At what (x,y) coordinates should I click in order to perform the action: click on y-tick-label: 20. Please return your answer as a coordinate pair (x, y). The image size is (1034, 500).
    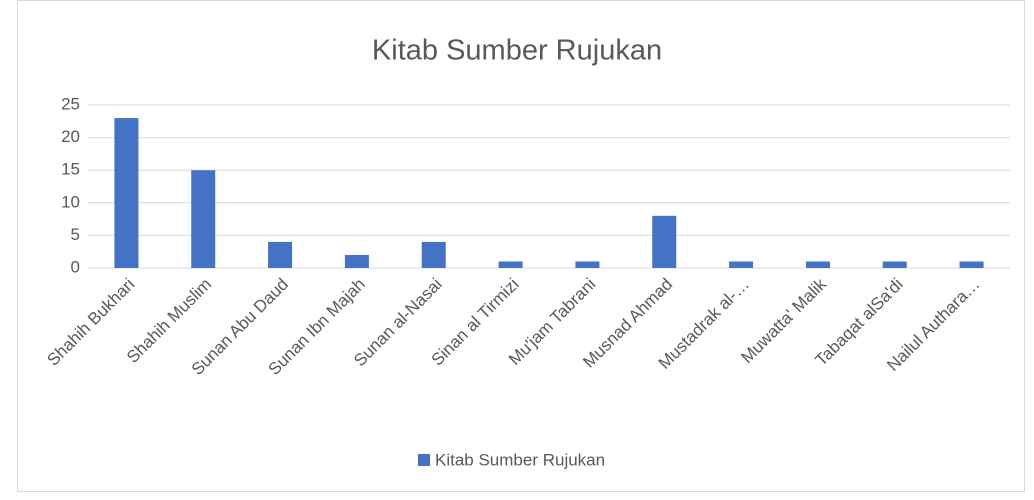
    Looking at the image, I should click on (70, 136).